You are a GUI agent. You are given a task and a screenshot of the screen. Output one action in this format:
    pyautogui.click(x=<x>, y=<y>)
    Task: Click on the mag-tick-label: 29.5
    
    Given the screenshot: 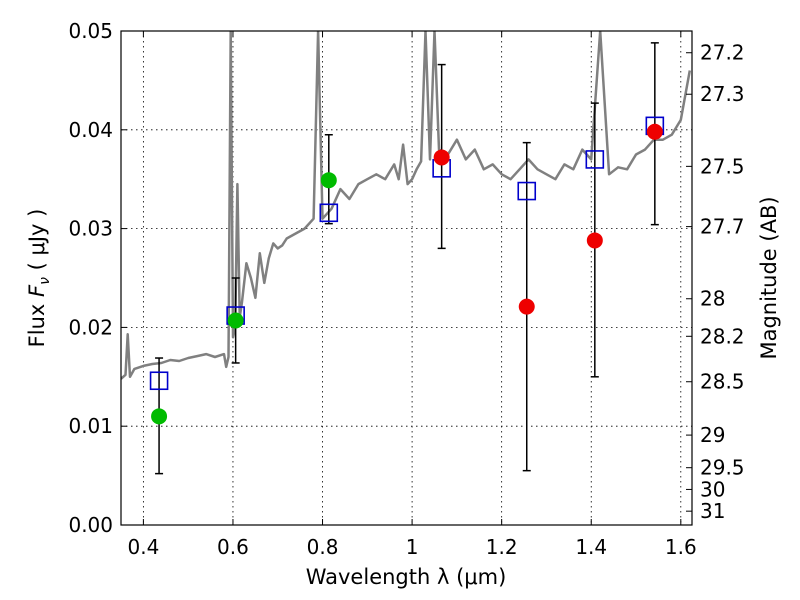 What is the action you would take?
    pyautogui.click(x=722, y=468)
    